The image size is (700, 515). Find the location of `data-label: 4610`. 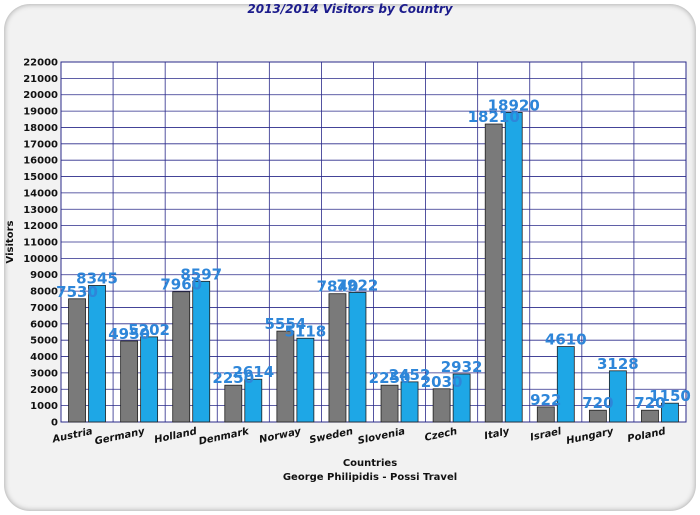

data-label: 4610 is located at coordinates (566, 340).